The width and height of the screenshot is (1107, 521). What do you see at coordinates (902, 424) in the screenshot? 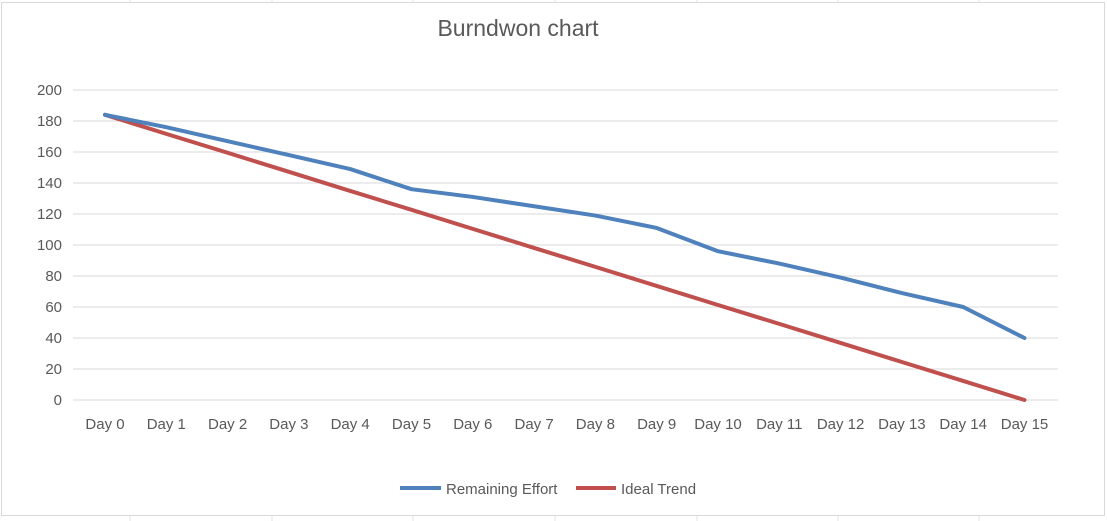
I see `x-tick-label: Day 13` at bounding box center [902, 424].